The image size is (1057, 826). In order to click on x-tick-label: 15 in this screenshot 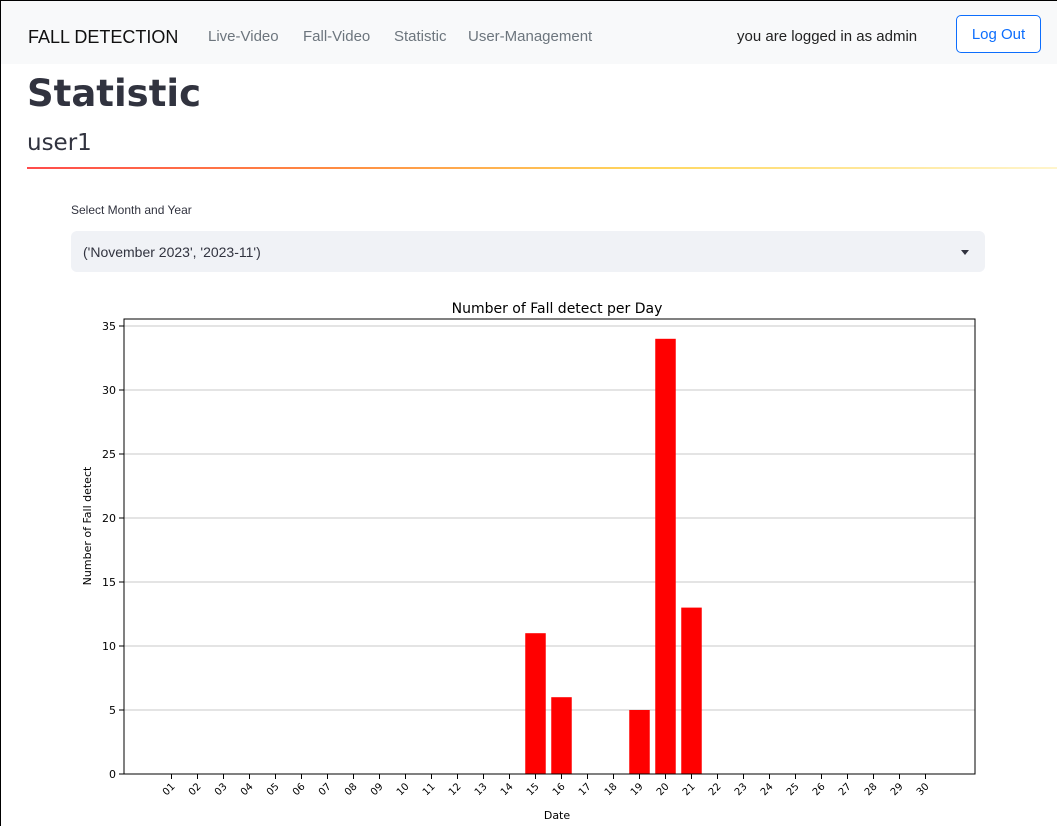, I will do `click(533, 789)`.